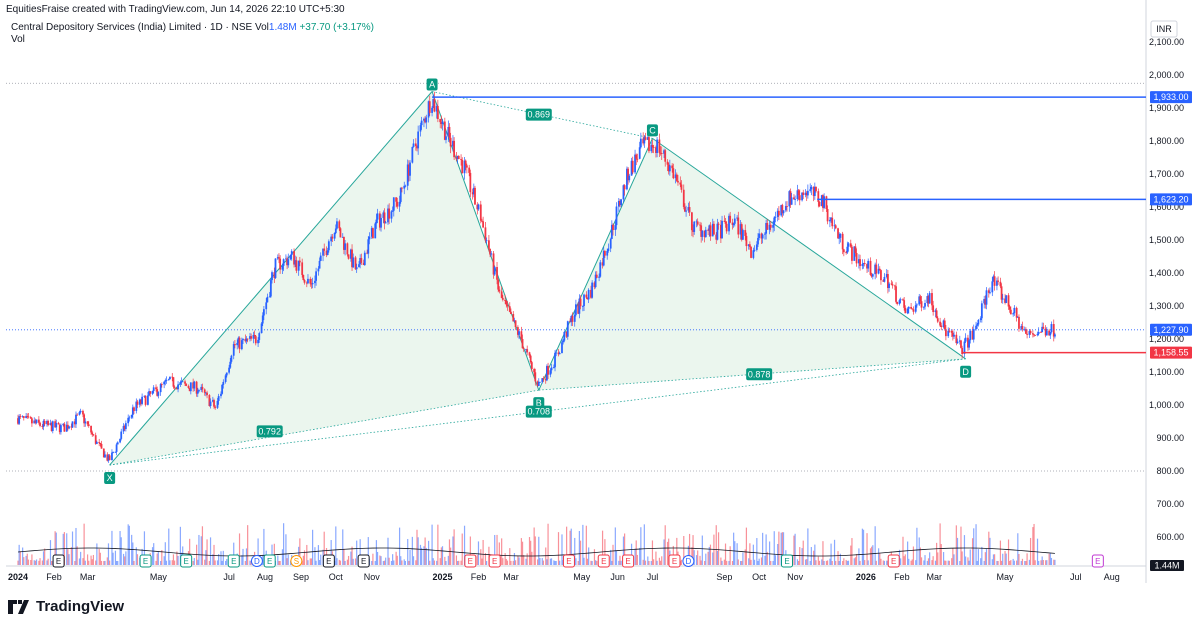  Describe the element at coordinates (1166, 174) in the screenshot. I see `y-tick-label: 1,700.00` at that location.